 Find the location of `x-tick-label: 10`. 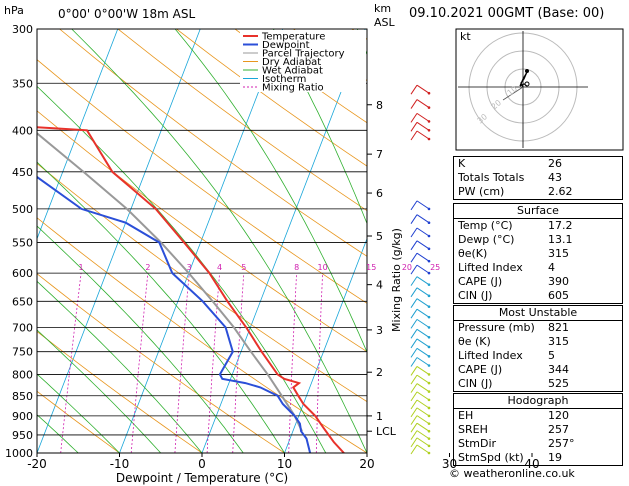

x-tick-label: 10 is located at coordinates (284, 464).